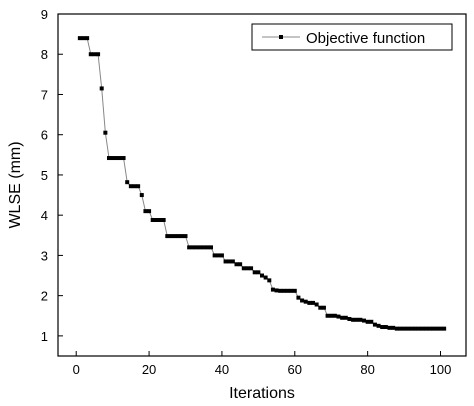 The width and height of the screenshot is (474, 406). What do you see at coordinates (44, 14) in the screenshot?
I see `y-tick-label: 9` at bounding box center [44, 14].